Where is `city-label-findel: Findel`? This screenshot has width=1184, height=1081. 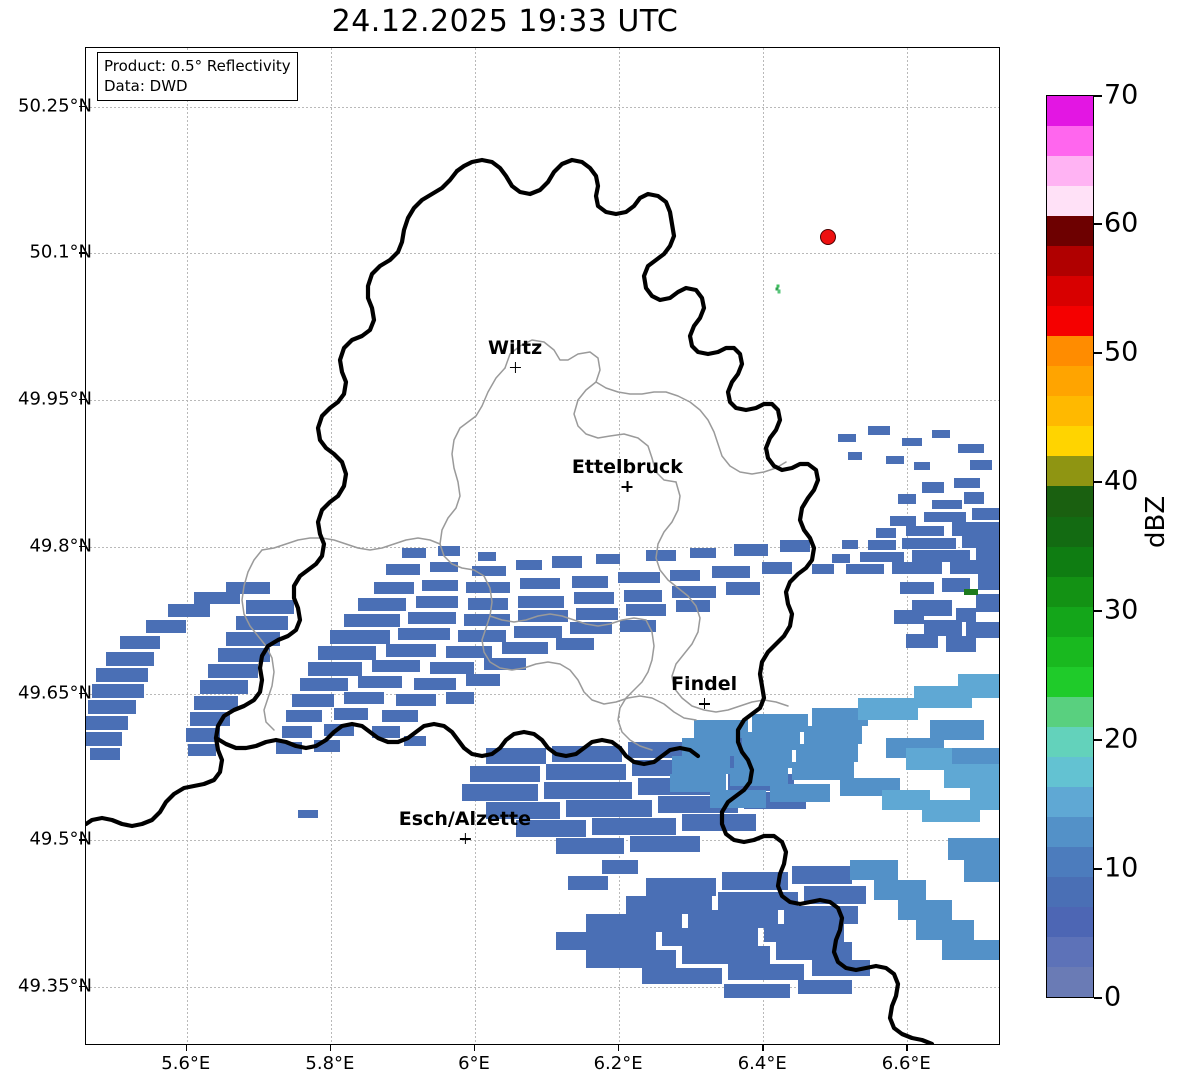 city-label-findel: Findel is located at coordinates (704, 691).